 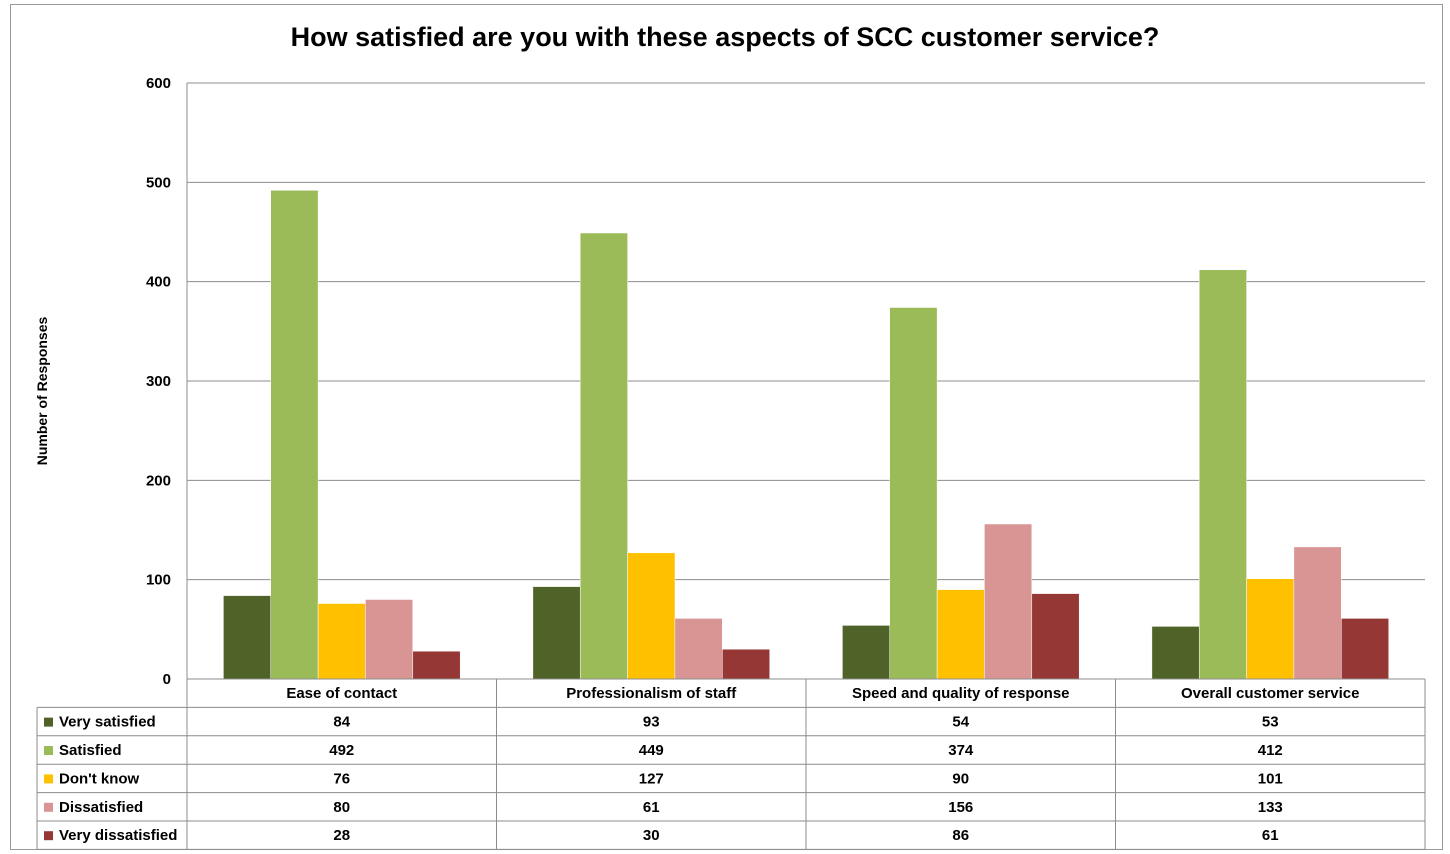 I want to click on data-table-value: 84, so click(x=341, y=722).